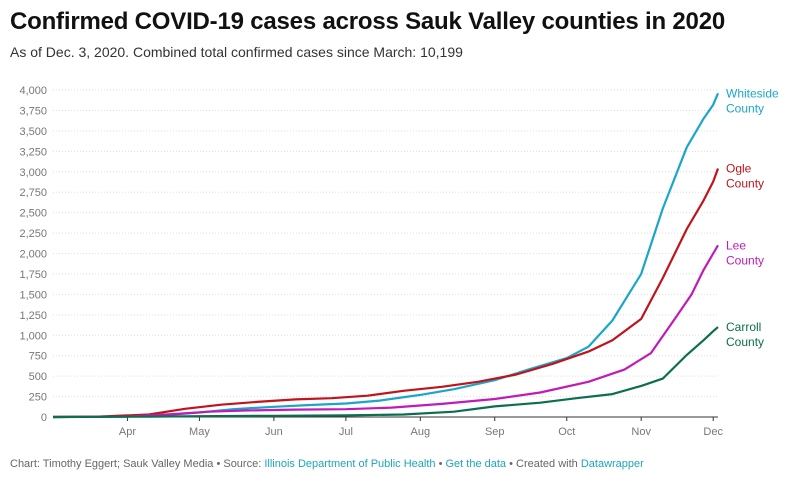 This screenshot has height=496, width=800. I want to click on y-tick-label: 0, so click(44, 418).